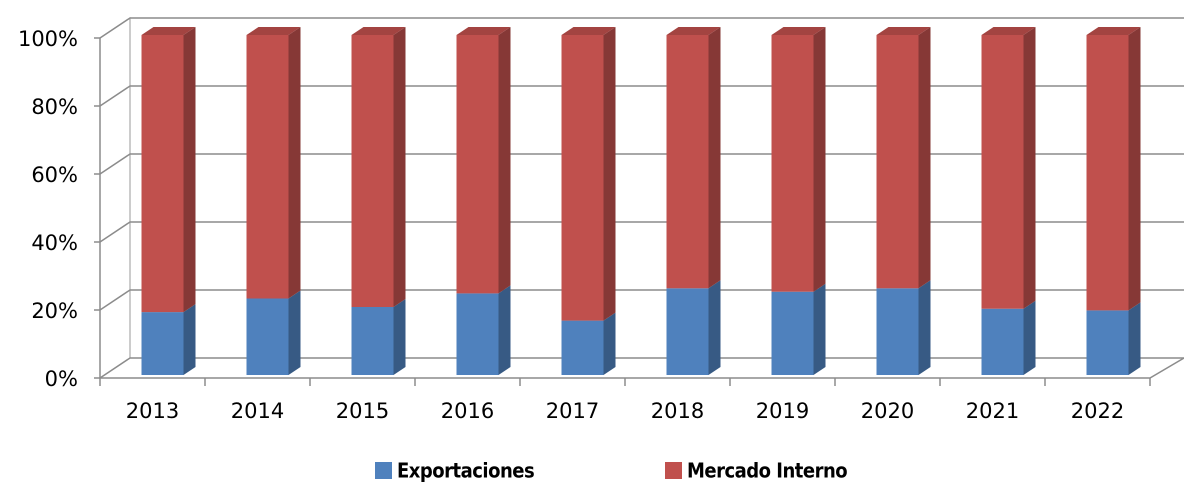 This screenshot has height=490, width=1184. Describe the element at coordinates (887, 411) in the screenshot. I see `x-tick-label: 2020` at that location.